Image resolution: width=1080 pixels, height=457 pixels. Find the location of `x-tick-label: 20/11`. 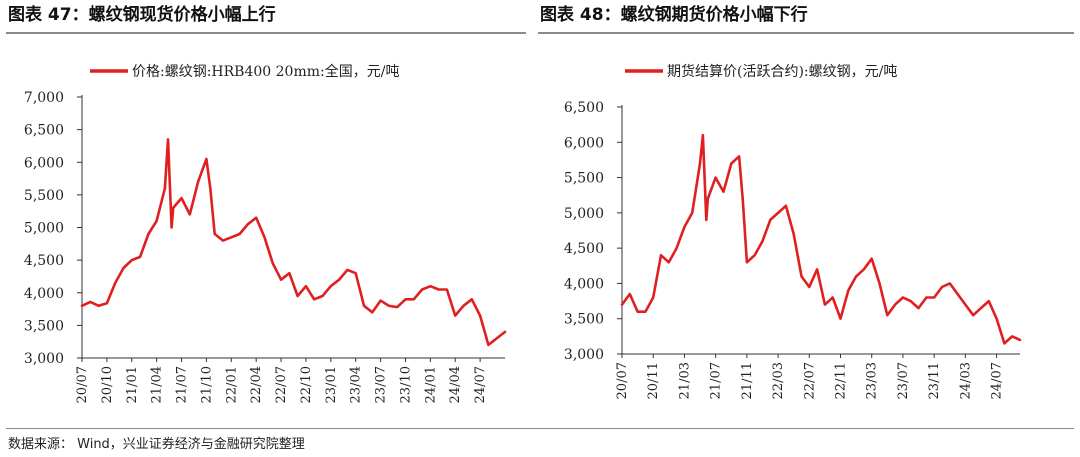

x-tick-label: 20/11 is located at coordinates (653, 380).